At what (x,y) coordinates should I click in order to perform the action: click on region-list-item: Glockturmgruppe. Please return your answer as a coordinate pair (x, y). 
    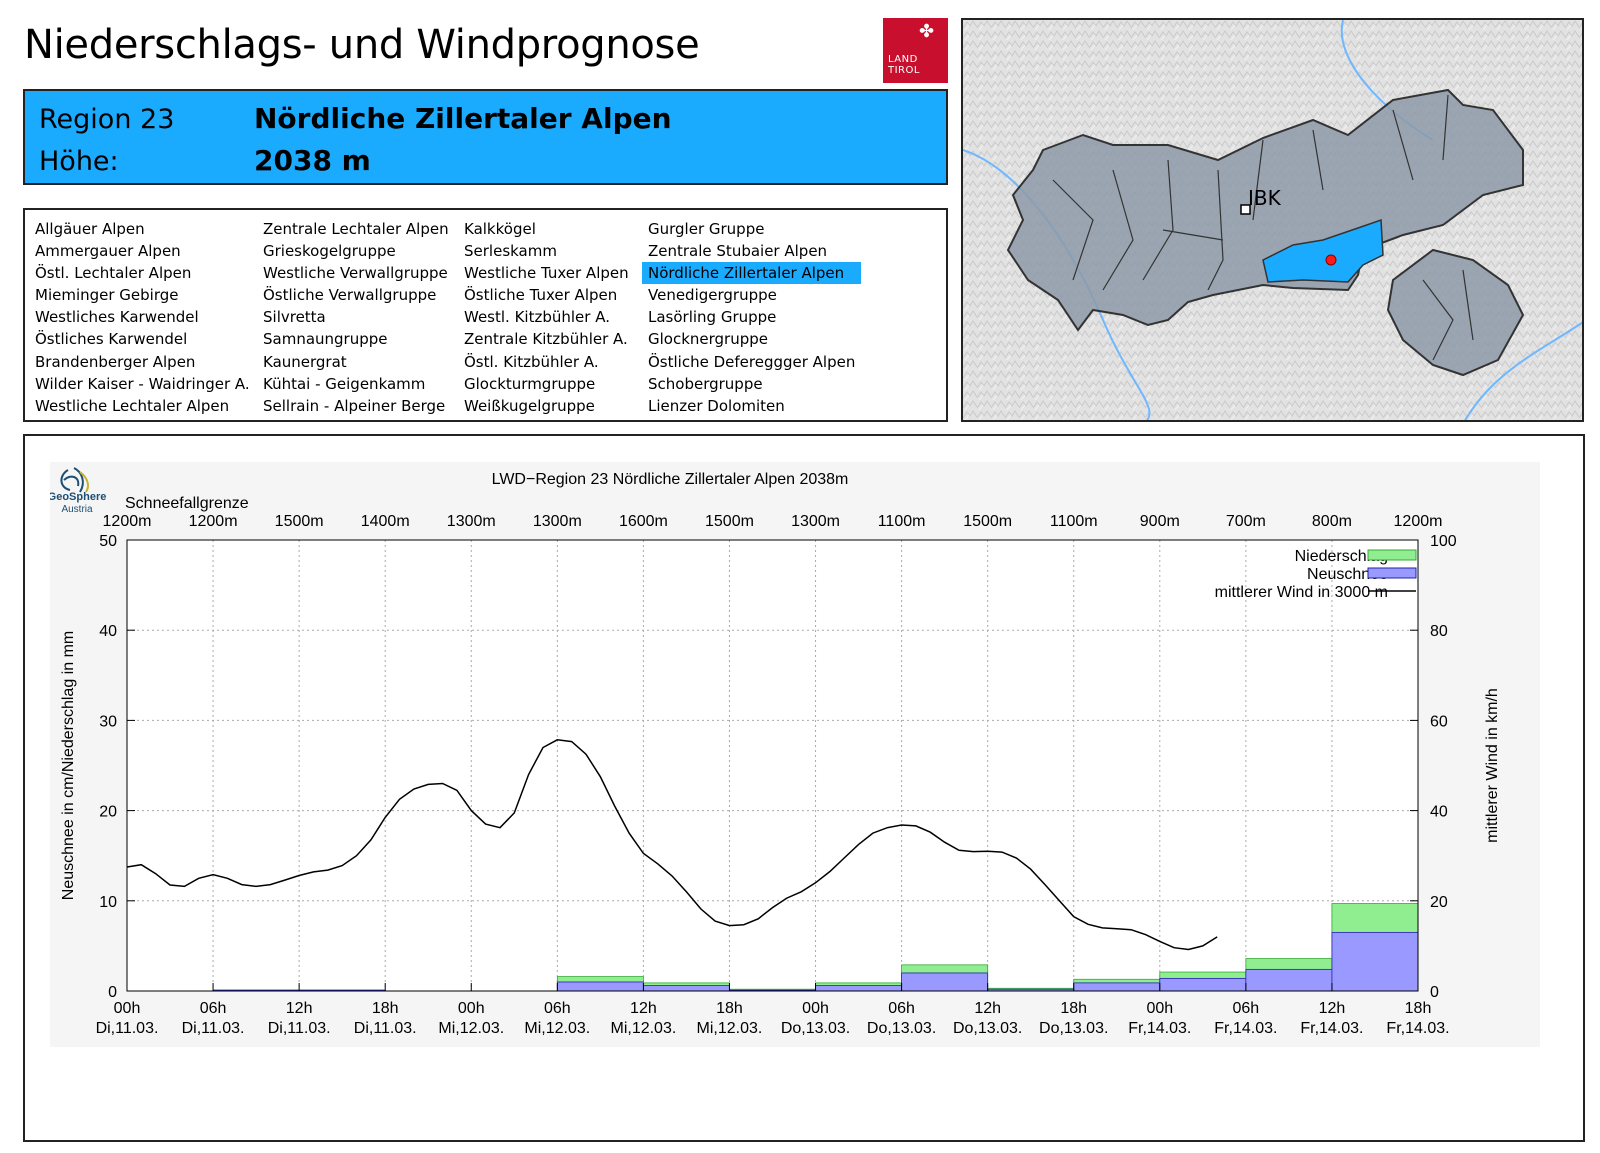
    Looking at the image, I should click on (530, 383).